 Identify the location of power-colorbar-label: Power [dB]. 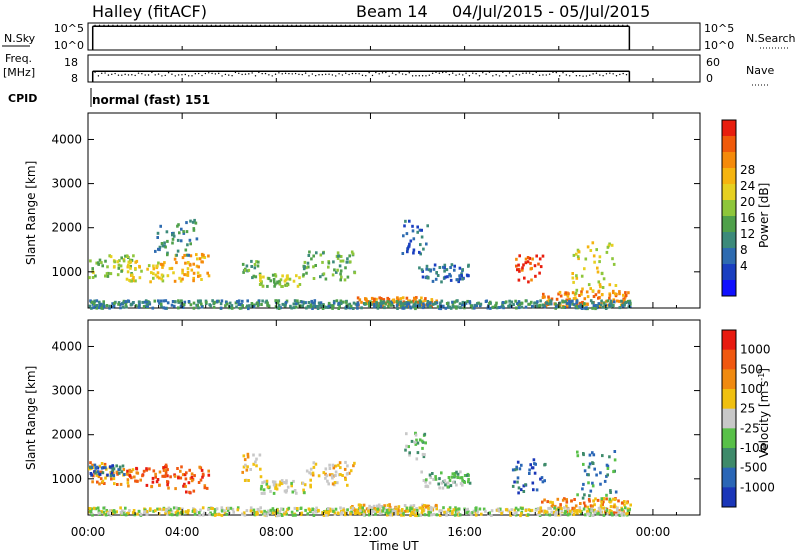
(764, 215).